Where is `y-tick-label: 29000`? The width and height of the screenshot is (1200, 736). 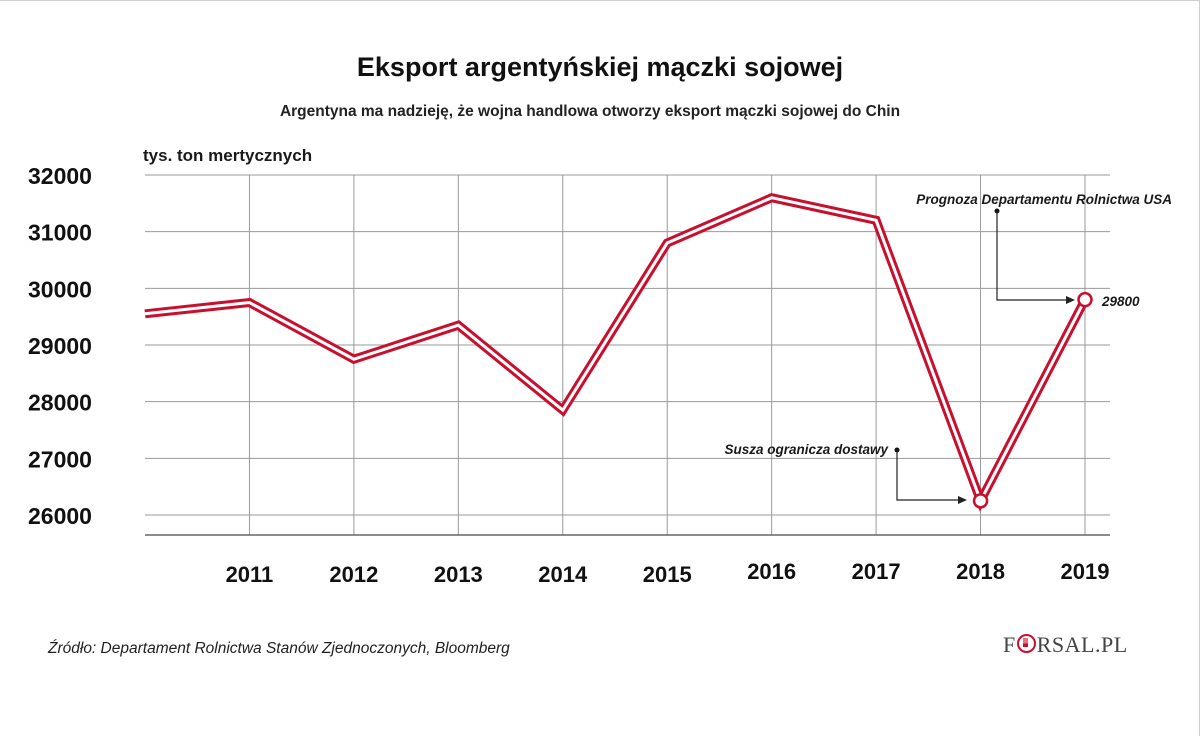
y-tick-label: 29000 is located at coordinates (60, 346).